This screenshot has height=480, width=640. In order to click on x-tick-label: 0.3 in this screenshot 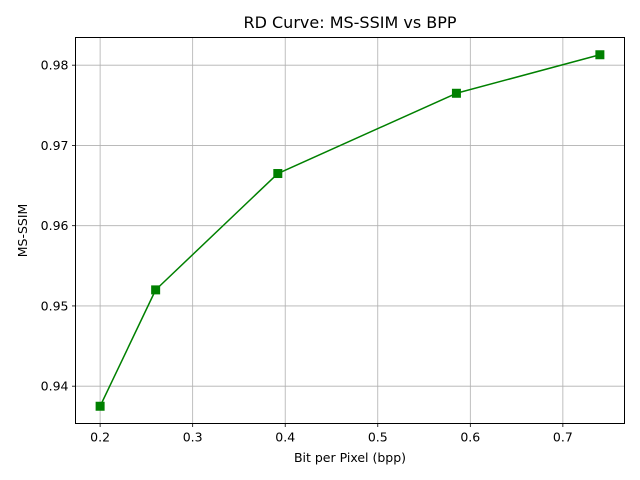, I will do `click(193, 437)`.